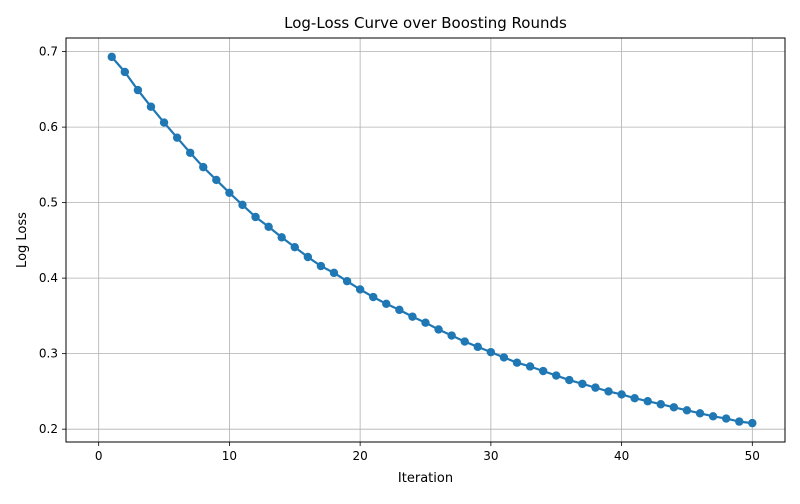 The image size is (800, 504). What do you see at coordinates (48, 429) in the screenshot?
I see `y-tick-label: 0.2` at bounding box center [48, 429].